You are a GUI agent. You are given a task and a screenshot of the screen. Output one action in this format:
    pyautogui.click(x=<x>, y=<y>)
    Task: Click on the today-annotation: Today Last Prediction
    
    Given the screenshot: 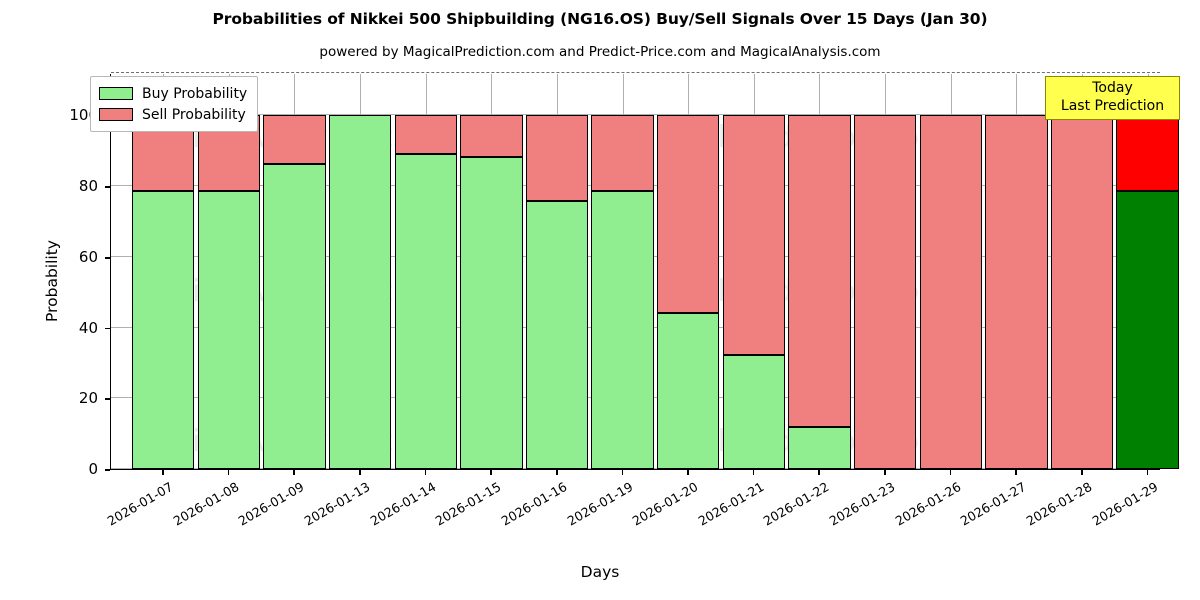 What is the action you would take?
    pyautogui.click(x=1112, y=98)
    